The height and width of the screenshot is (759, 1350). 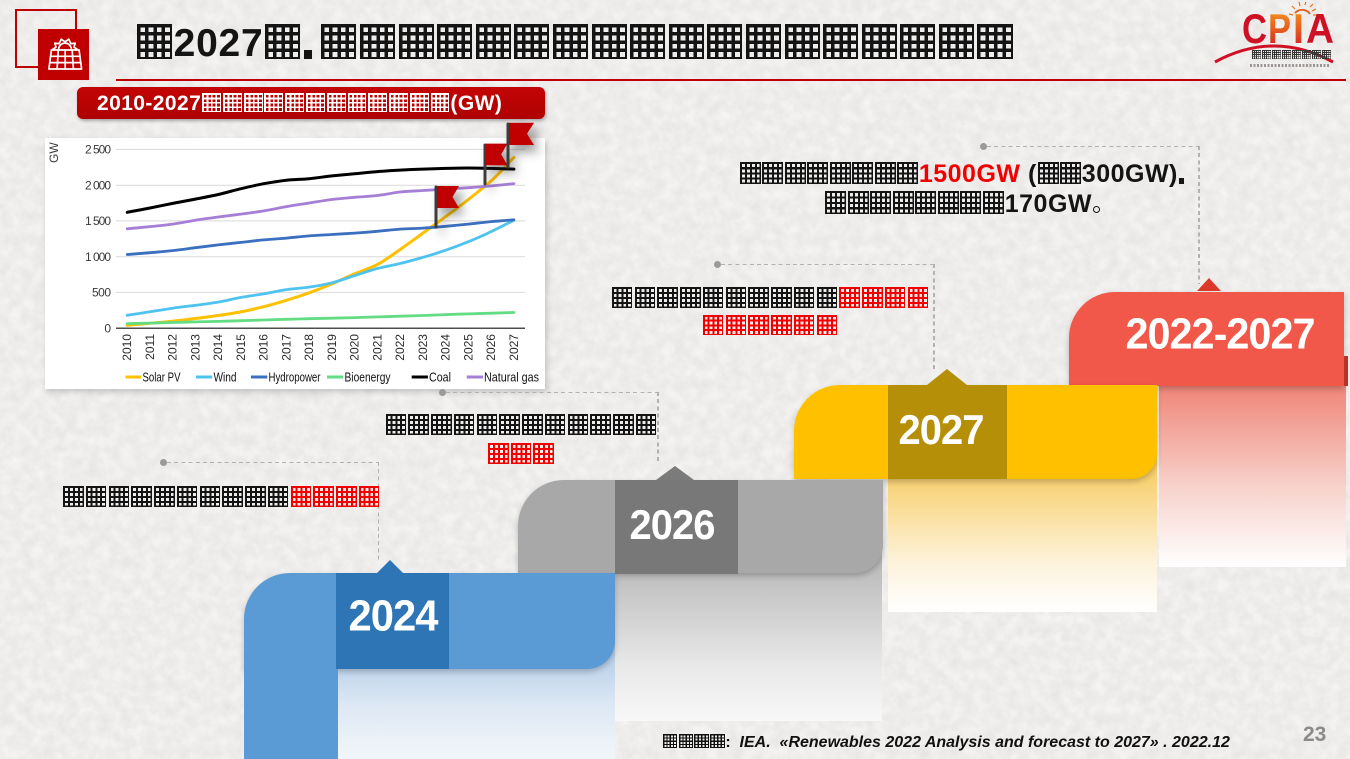 I want to click on svg-text: I, so click(x=1298, y=28).